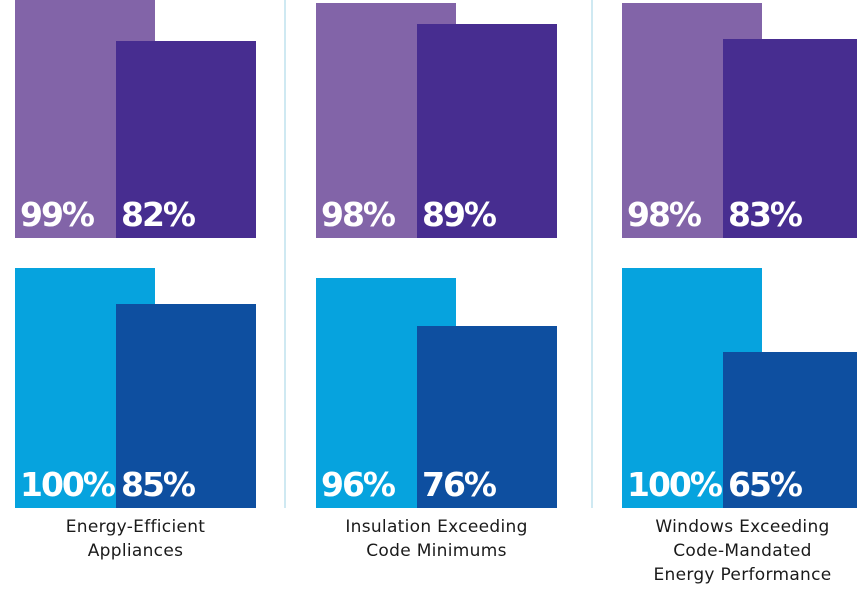 Image resolution: width=857 pixels, height=595 pixels. Describe the element at coordinates (158, 214) in the screenshot. I see `data-label: 82%` at that location.